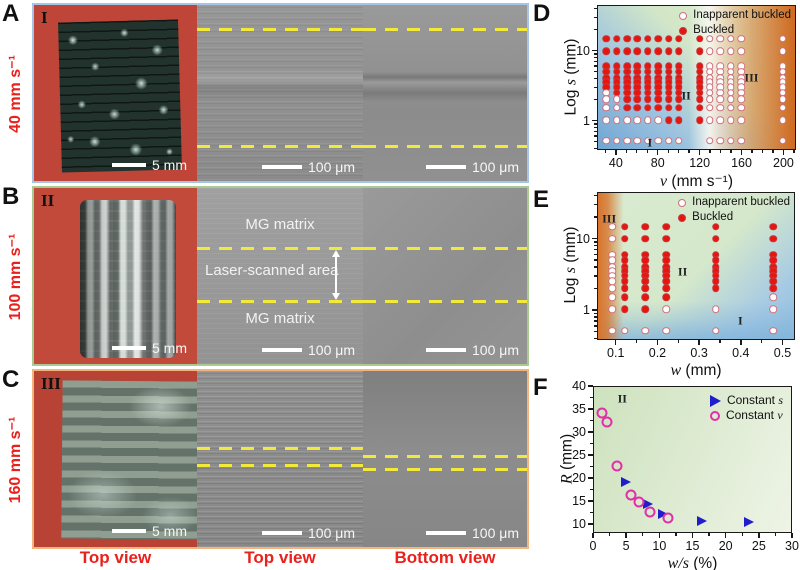 The image size is (800, 570). Describe the element at coordinates (579, 500) in the screenshot. I see `y-tick-label: 15` at that location.